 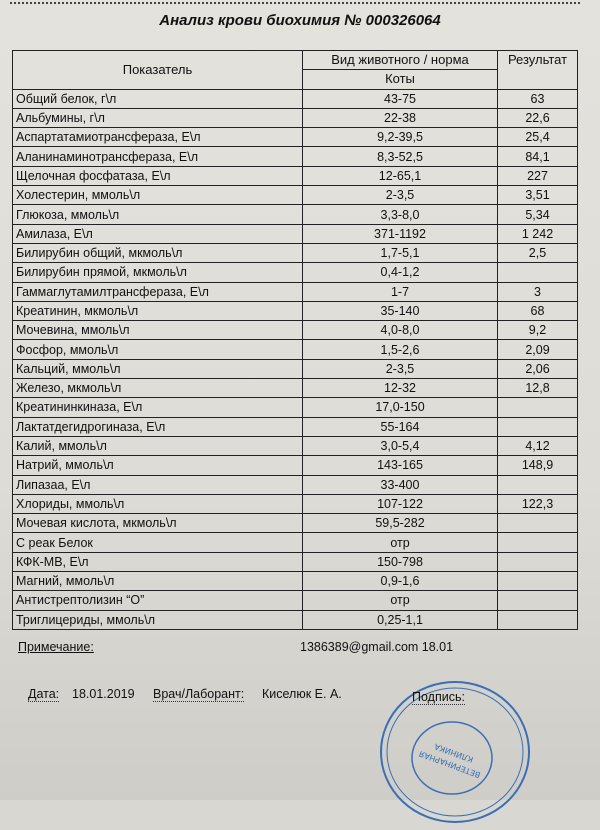 I want to click on norm-cell: 0,25-1,1, so click(x=400, y=619).